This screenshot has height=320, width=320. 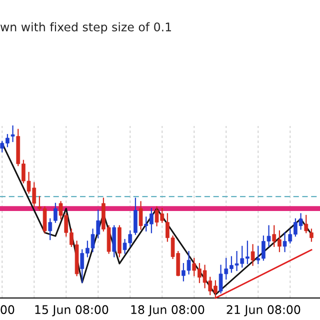 What do you see at coordinates (71, 310) in the screenshot?
I see `x-tick-label: 15 Jun 08:00` at bounding box center [71, 310].